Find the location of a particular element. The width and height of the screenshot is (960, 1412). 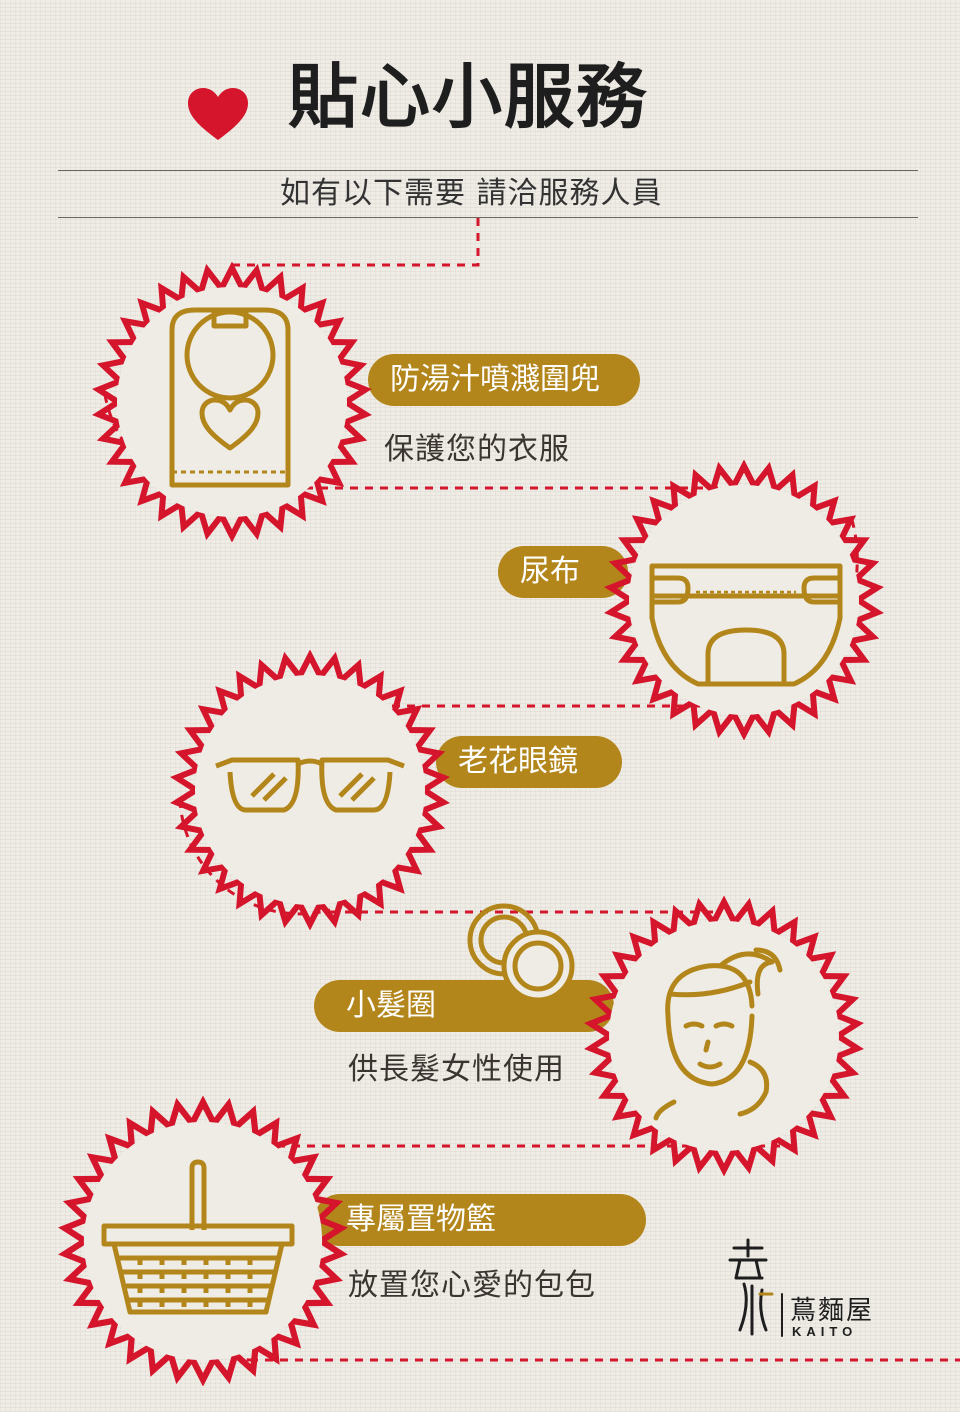

service-description-basket: 放置您心愛的包包 is located at coordinates (472, 1285).